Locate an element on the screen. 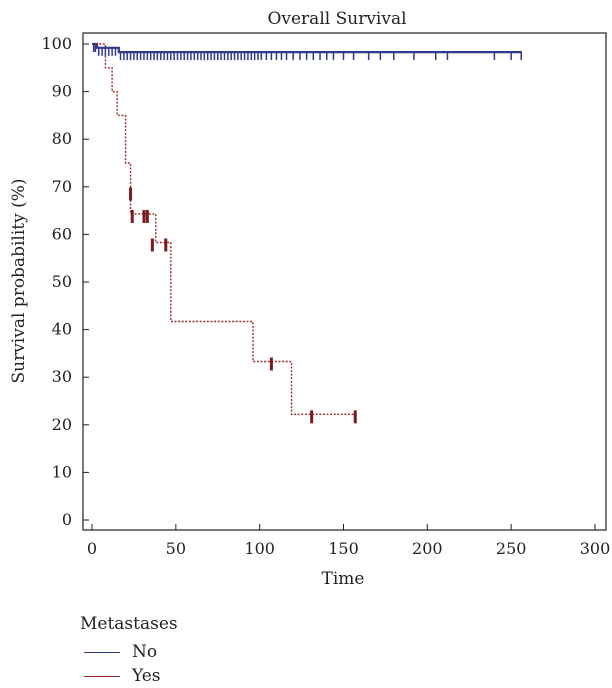 The image size is (612, 688). y-axis-label: Survival probability (%) is located at coordinates (19, 280).